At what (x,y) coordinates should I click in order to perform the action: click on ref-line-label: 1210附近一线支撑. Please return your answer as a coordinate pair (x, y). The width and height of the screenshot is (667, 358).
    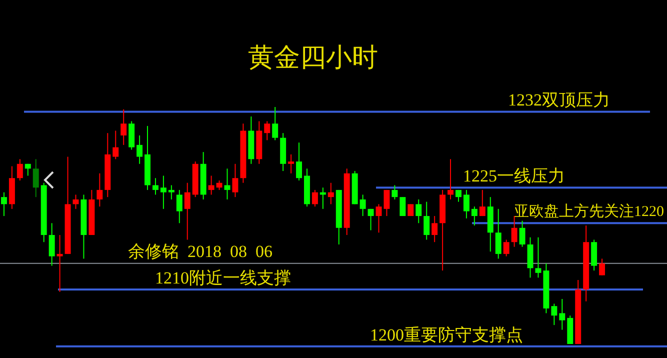
    Looking at the image, I should click on (223, 278).